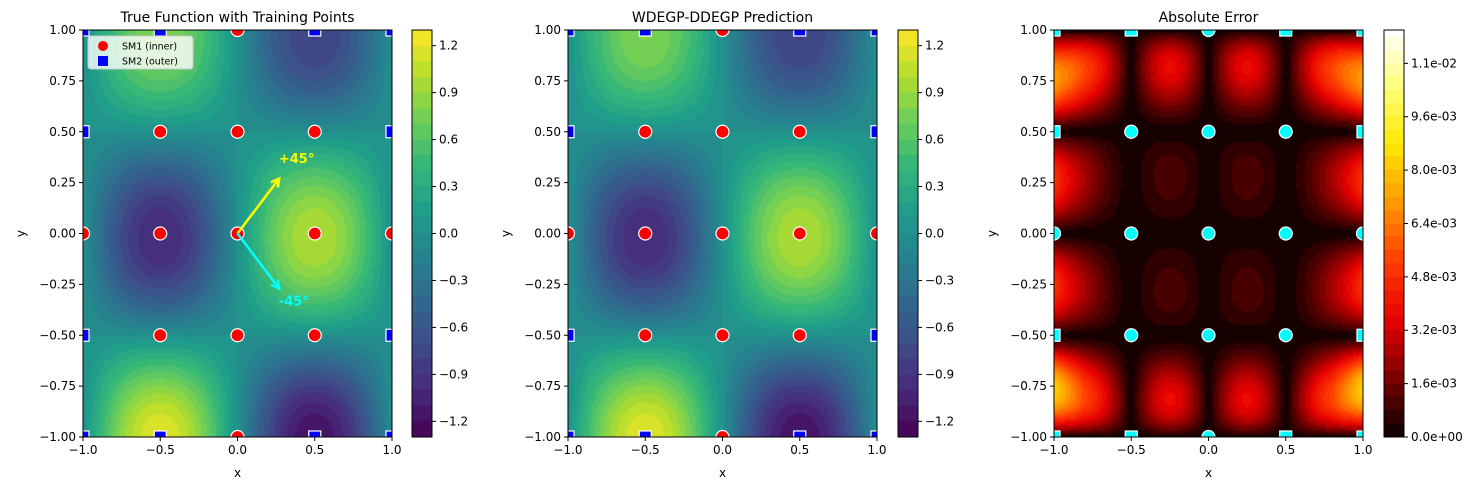  Describe the element at coordinates (149, 47) in the screenshot. I see `legend-label: SM1 (inner)` at that location.